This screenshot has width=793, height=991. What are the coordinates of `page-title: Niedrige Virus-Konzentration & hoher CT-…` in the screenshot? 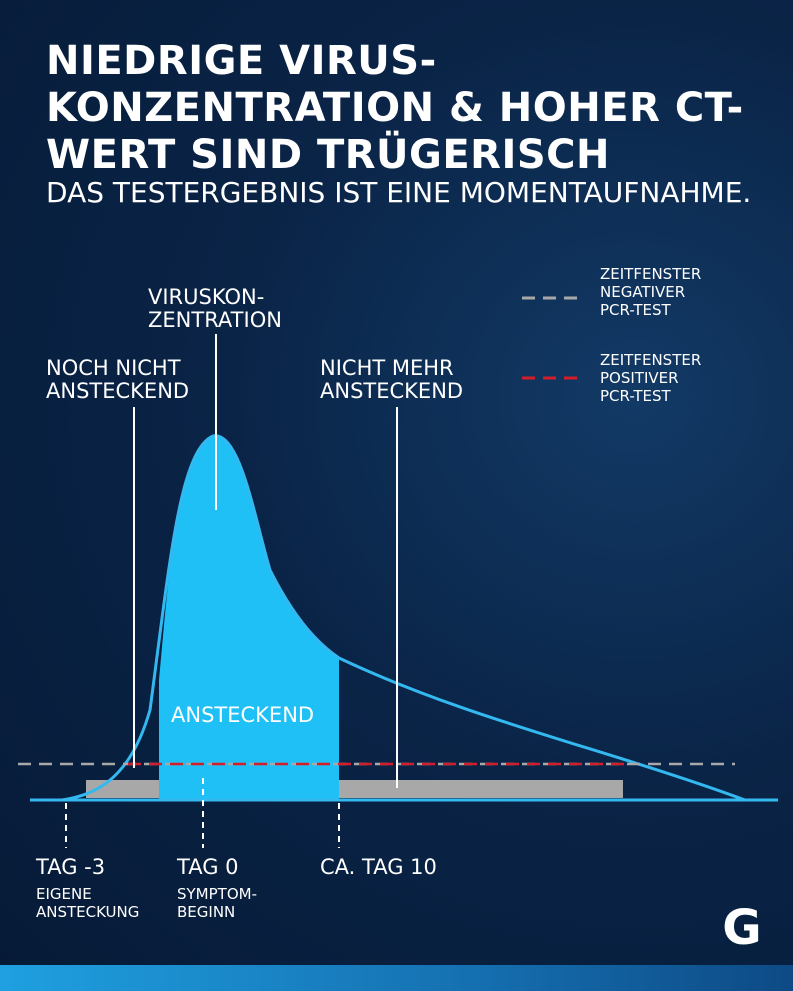 It's located at (395, 108).